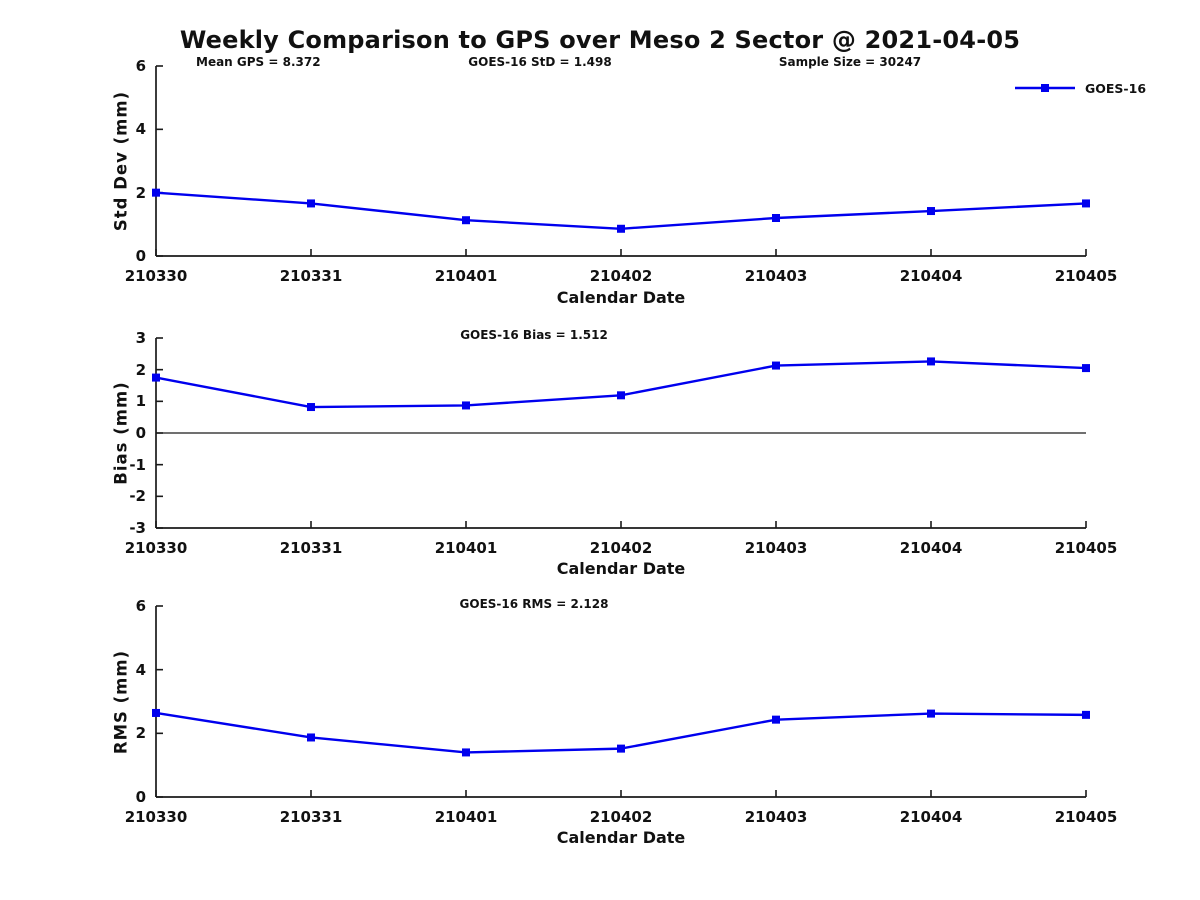  I want to click on y-tick-label: -2, so click(137, 496).